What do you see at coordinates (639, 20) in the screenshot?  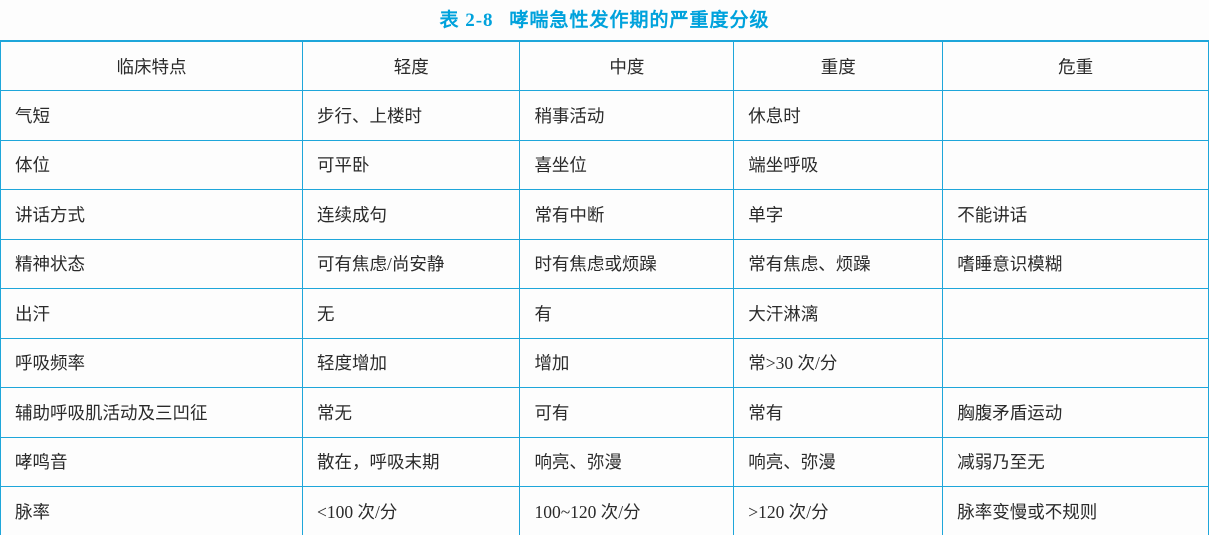 I see `table-caption: 哮喘急性发作期的严重度分级` at bounding box center [639, 20].